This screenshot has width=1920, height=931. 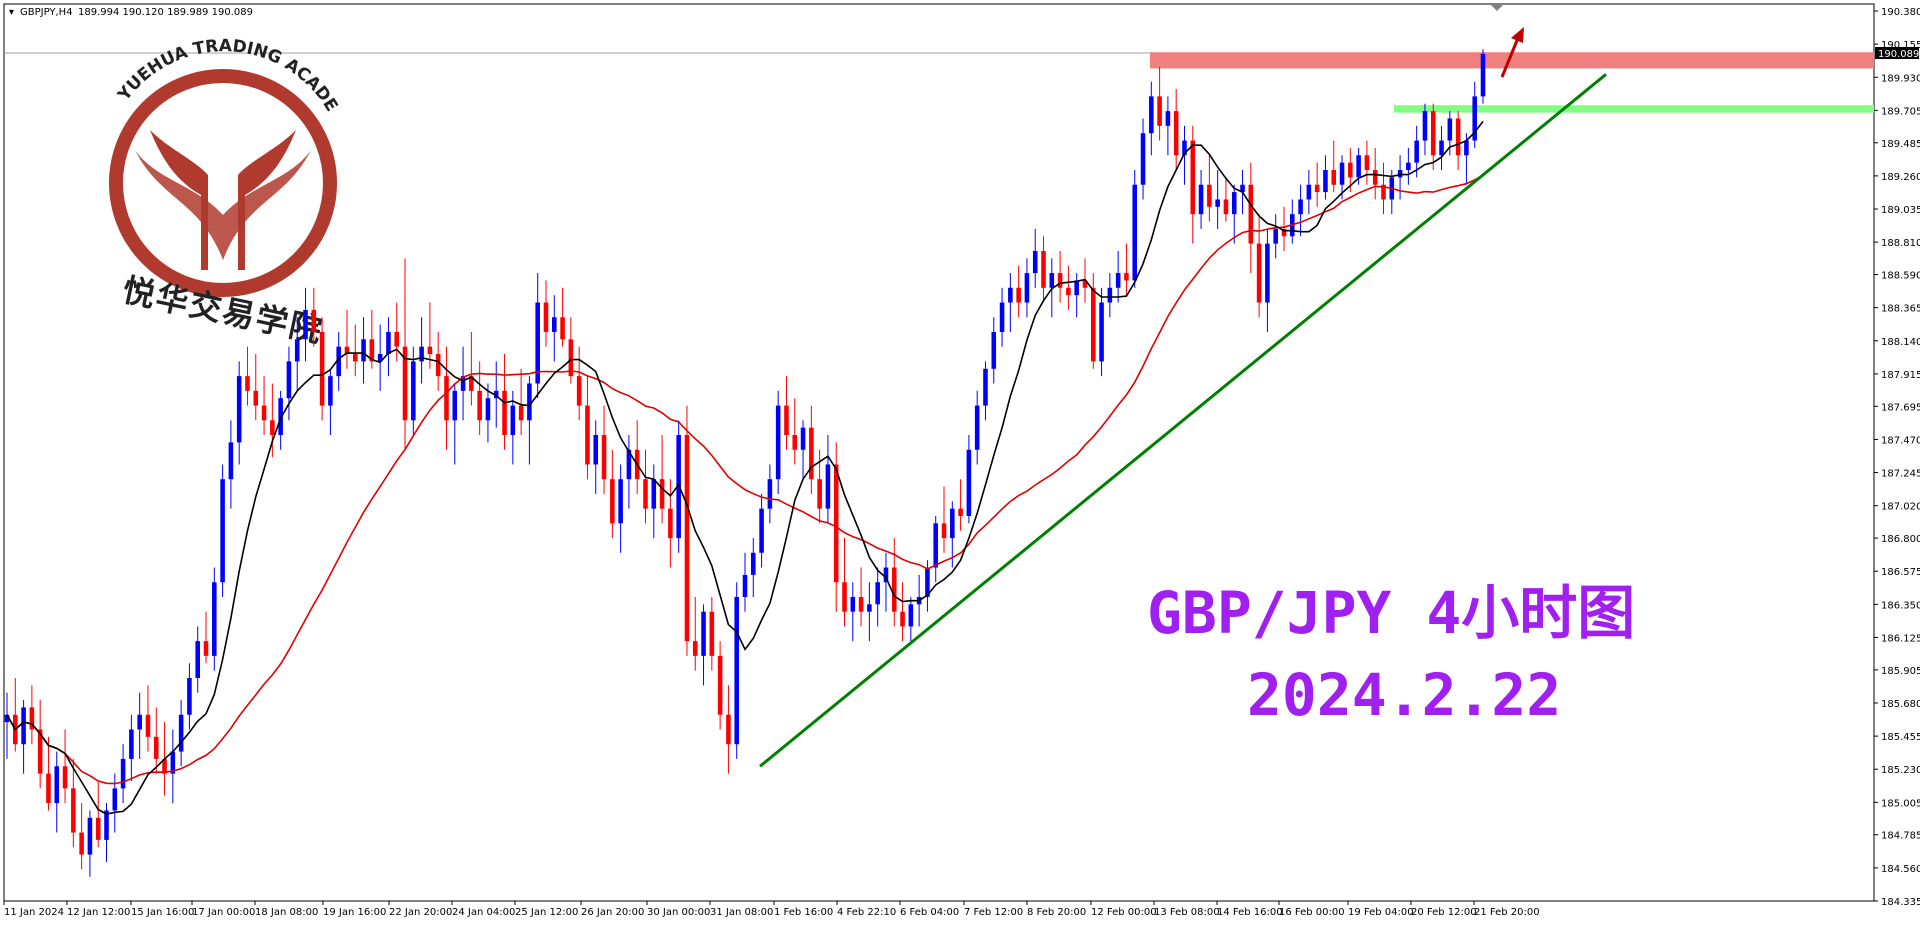 I want to click on y-tick-label: 186.350, so click(x=1900, y=605).